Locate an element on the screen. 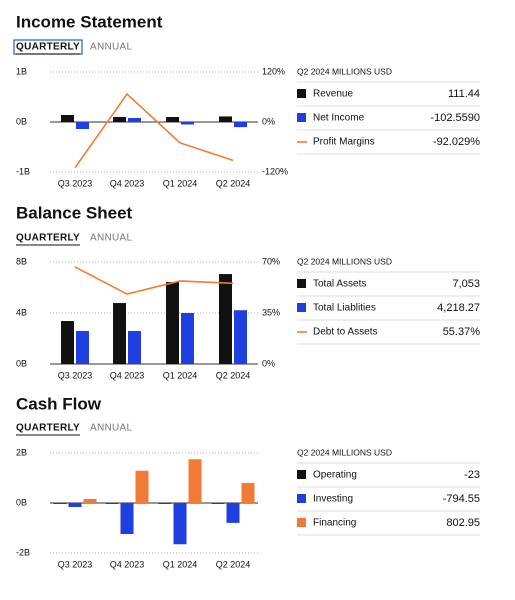 The height and width of the screenshot is (600, 515). table-value: -23 is located at coordinates (472, 475).